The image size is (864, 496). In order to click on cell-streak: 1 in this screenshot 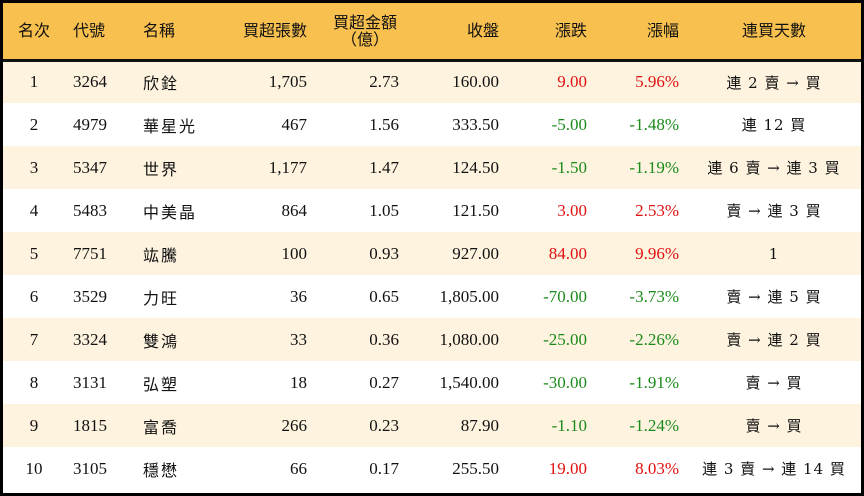, I will do `click(774, 253)`.